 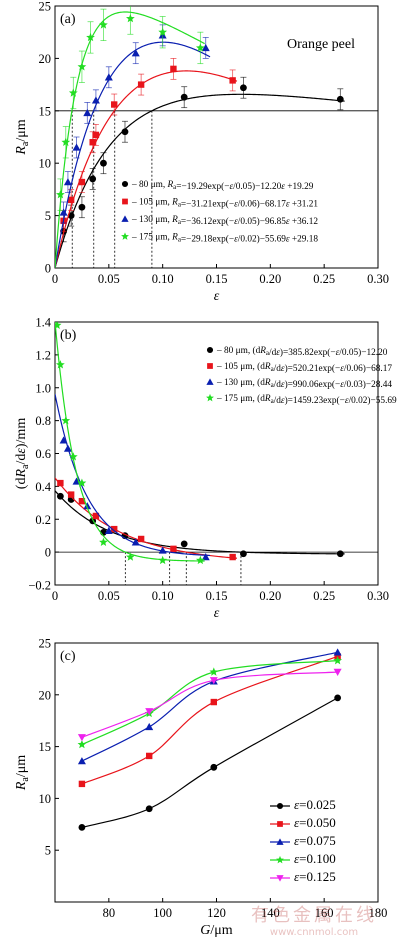 What do you see at coordinates (45, 799) in the screenshot?
I see `y-tick-label: 10` at bounding box center [45, 799].